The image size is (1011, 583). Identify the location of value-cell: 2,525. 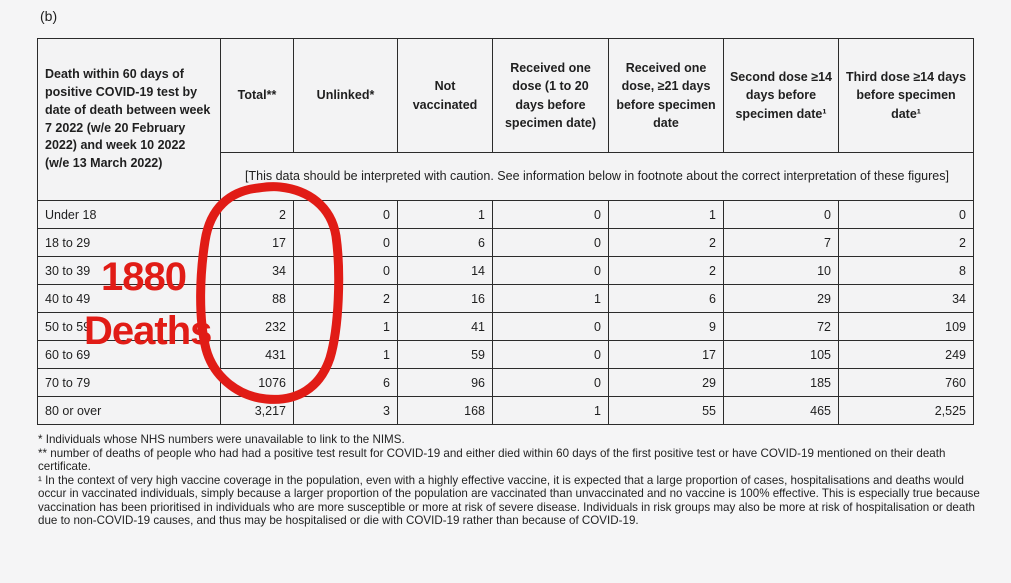
(906, 410).